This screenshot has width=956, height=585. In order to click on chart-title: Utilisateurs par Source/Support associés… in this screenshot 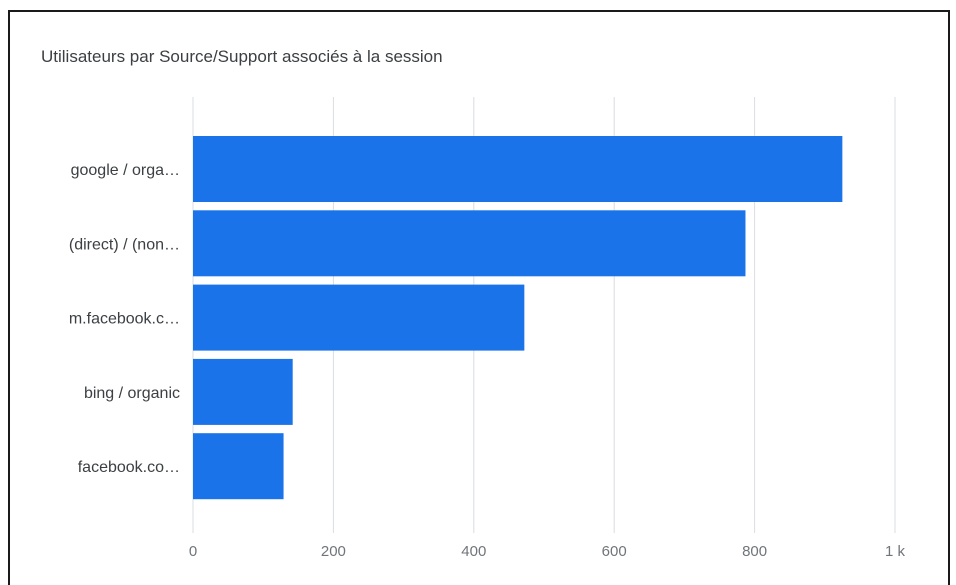, I will do `click(242, 56)`.